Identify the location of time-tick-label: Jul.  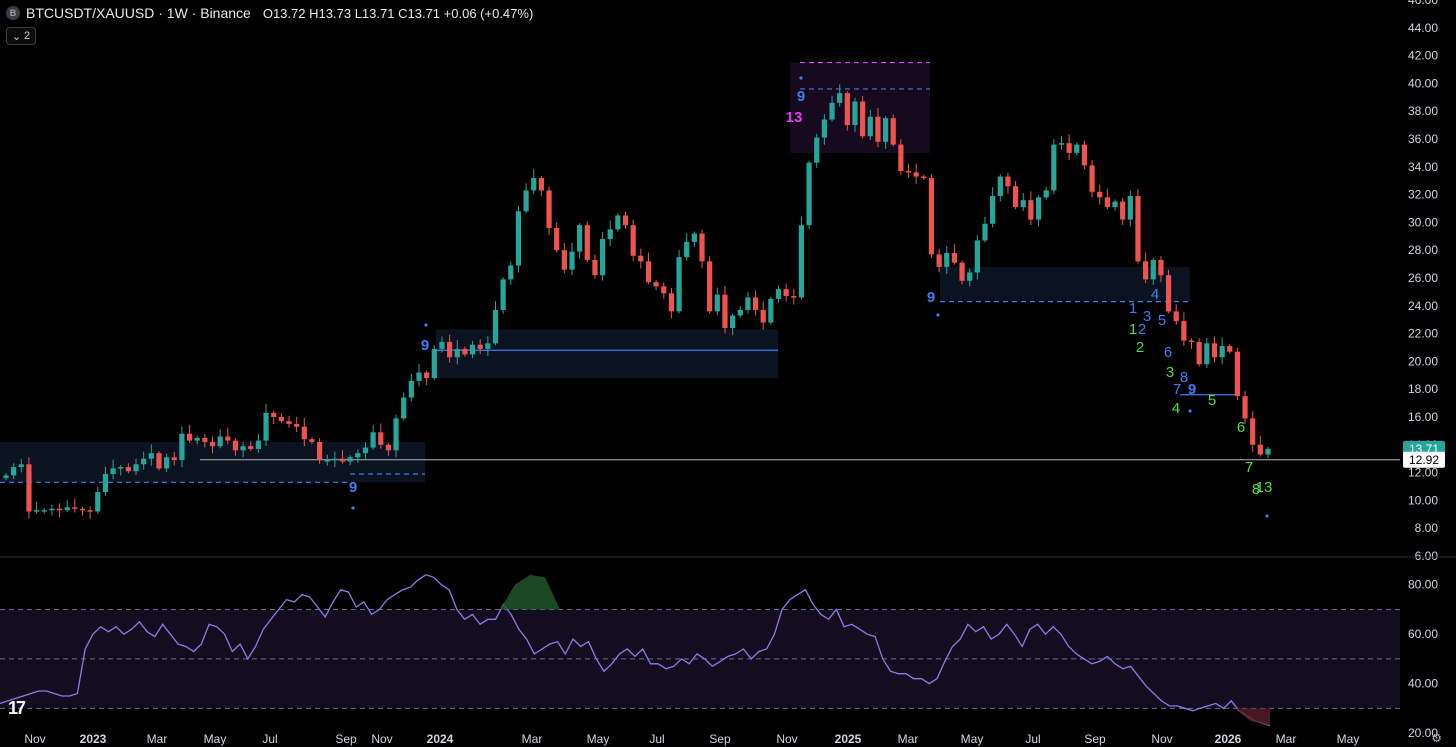
(656, 739).